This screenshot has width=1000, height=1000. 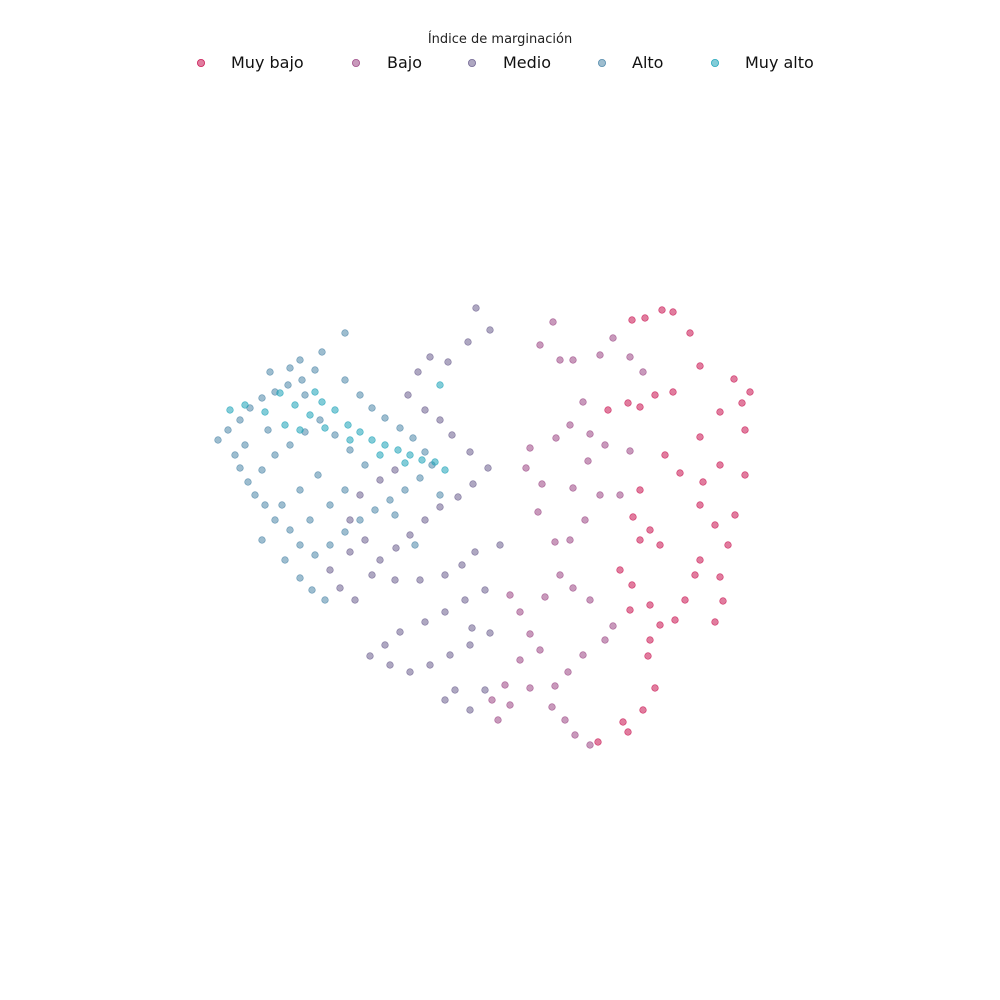 What do you see at coordinates (762, 62) in the screenshot?
I see `legend-item: Muy alto` at bounding box center [762, 62].